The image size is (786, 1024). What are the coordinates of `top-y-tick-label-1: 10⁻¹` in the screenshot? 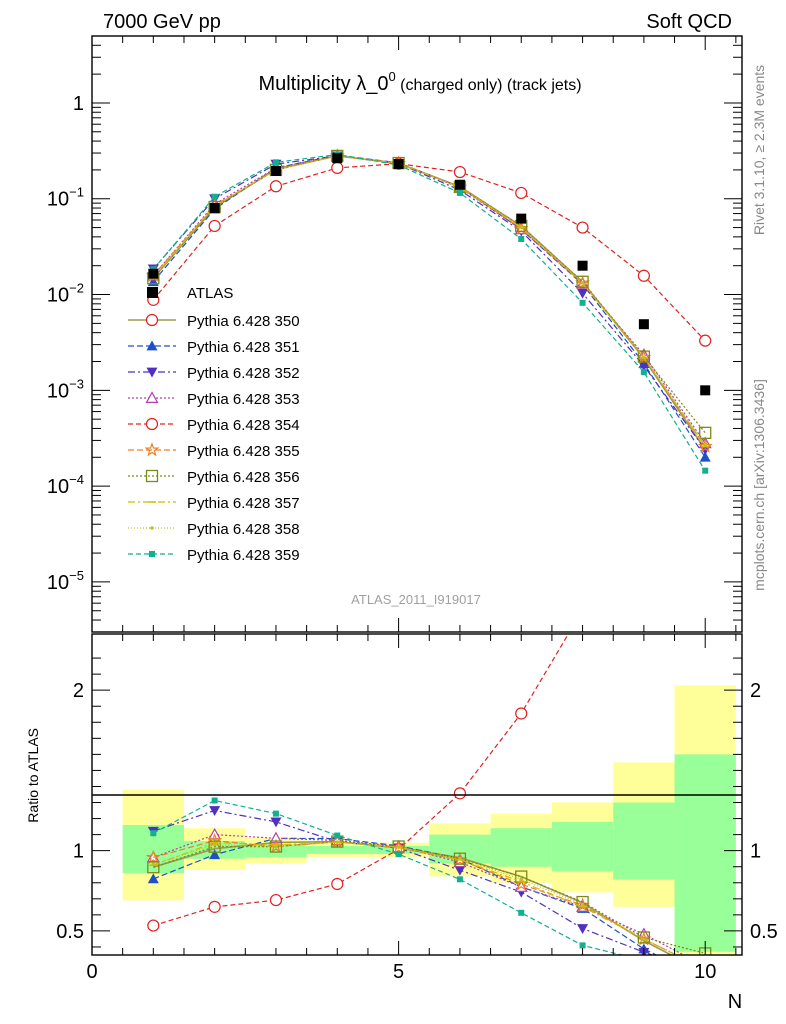 It's located at (65, 198).